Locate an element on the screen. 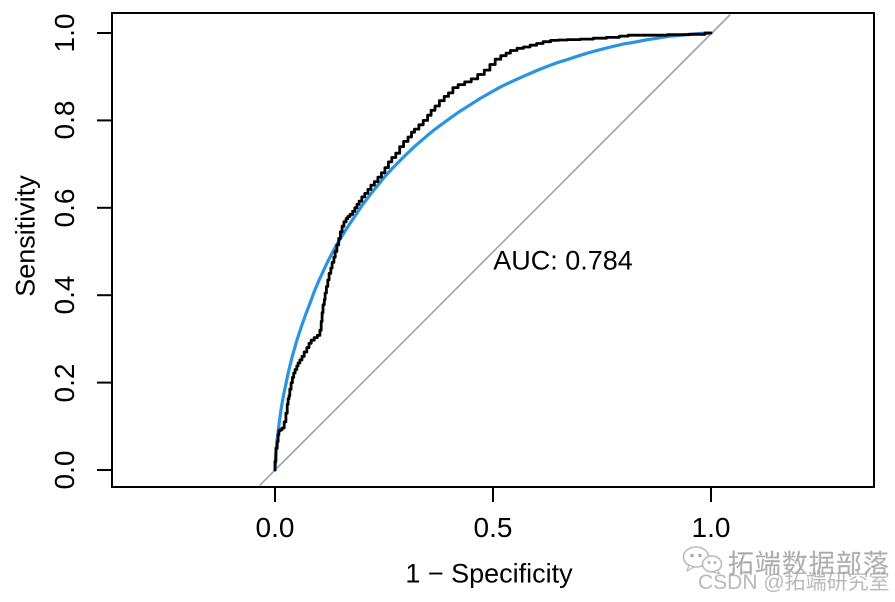 Image resolution: width=895 pixels, height=602 pixels. x-axis-title: 1 − Specificity is located at coordinates (489, 573).